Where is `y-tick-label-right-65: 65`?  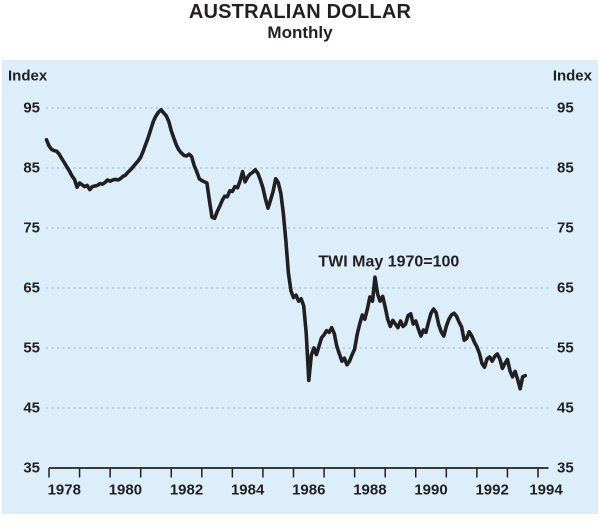 y-tick-label-right-65: 65 is located at coordinates (565, 288).